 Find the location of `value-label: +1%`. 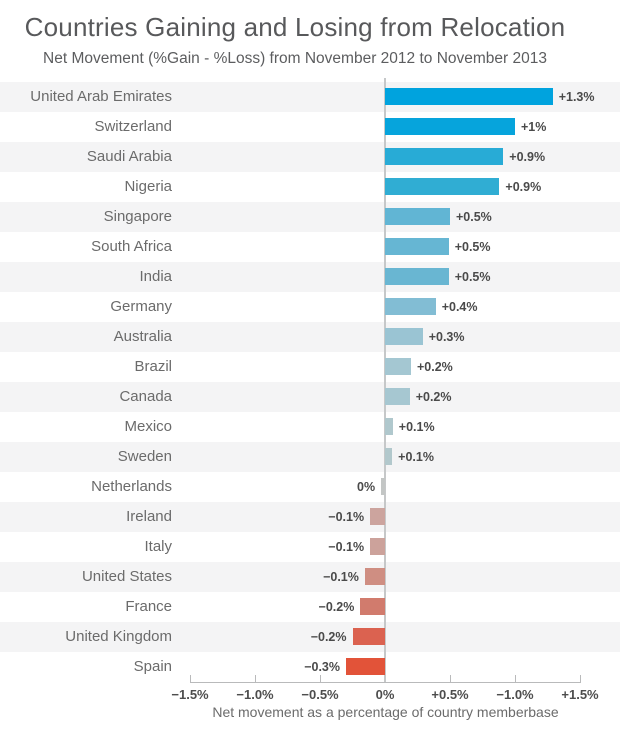

value-label: +1% is located at coordinates (534, 127).